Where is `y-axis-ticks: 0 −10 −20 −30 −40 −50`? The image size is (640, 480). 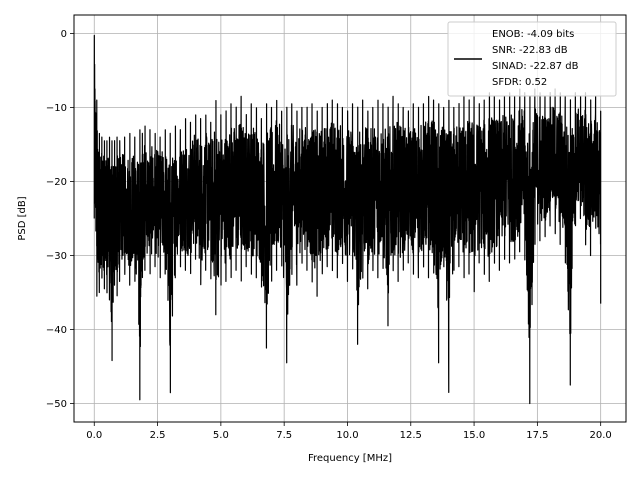
y-axis-ticks: 0 −10 −20 −30 −40 −50 is located at coordinates (60, 219).